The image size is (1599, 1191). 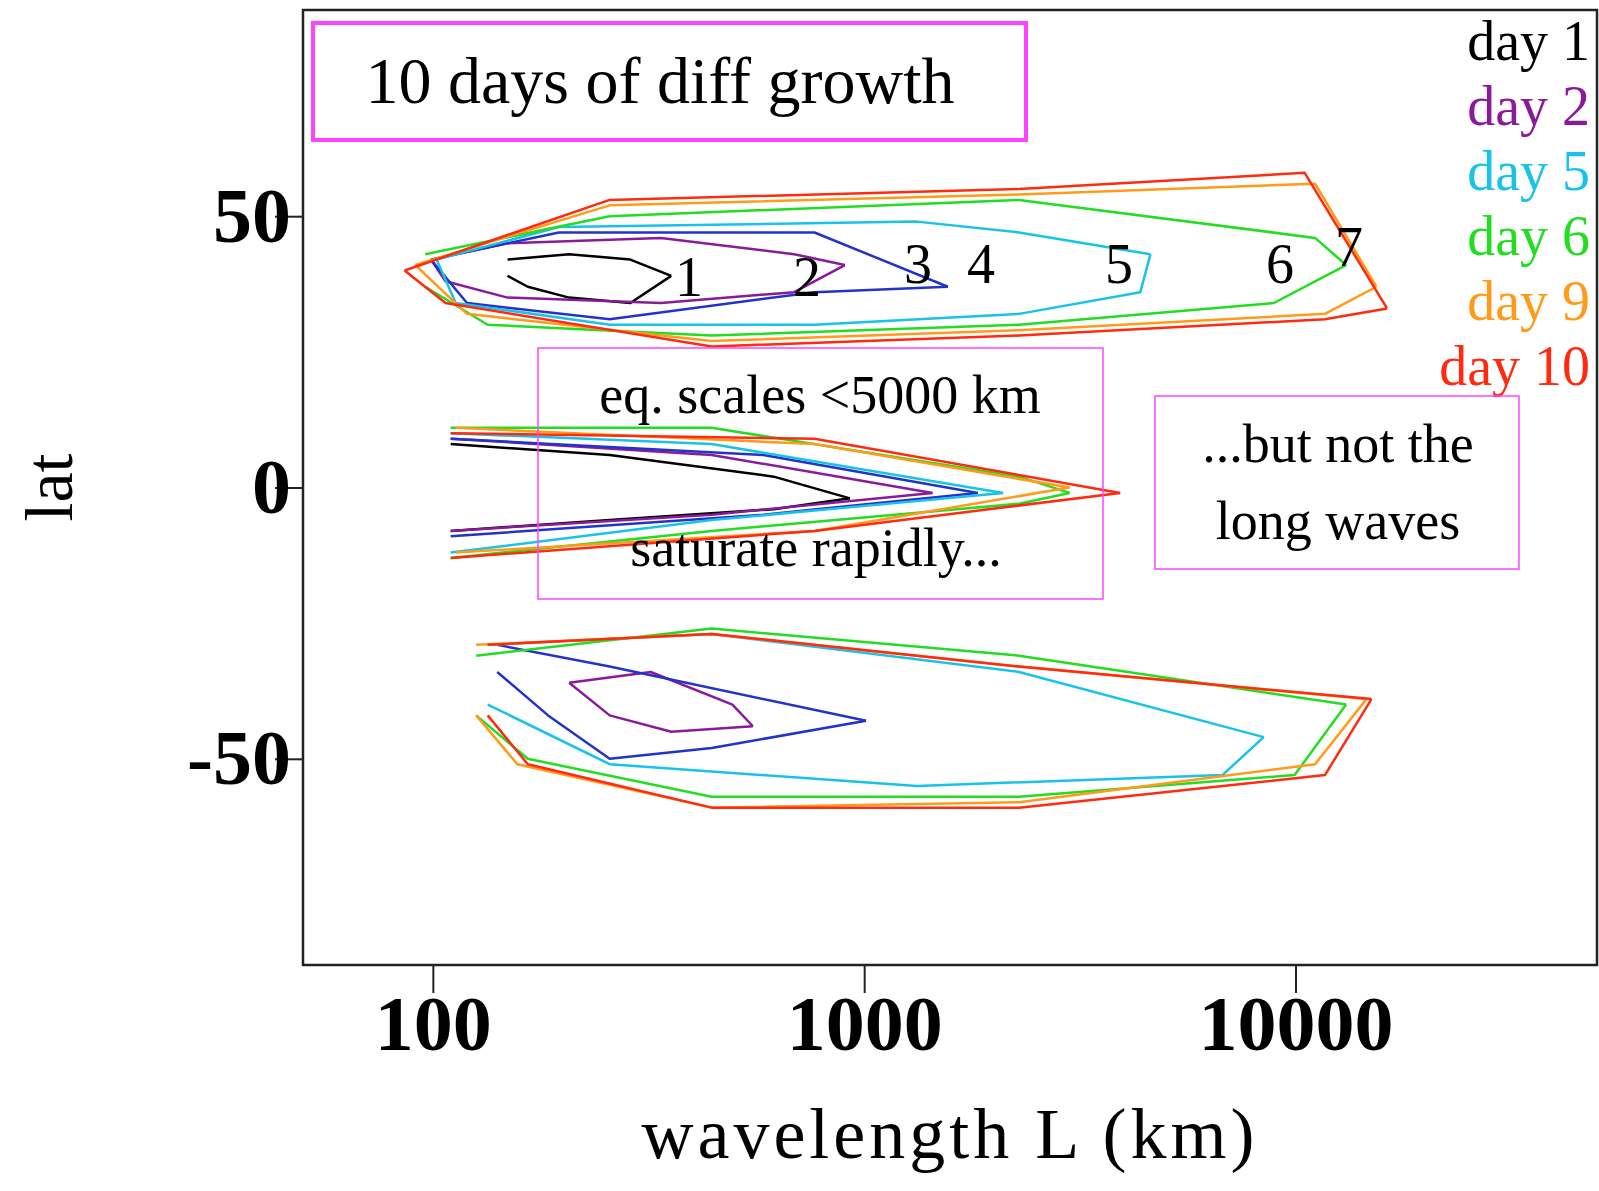 I want to click on series-label: day 9, so click(x=1528, y=301).